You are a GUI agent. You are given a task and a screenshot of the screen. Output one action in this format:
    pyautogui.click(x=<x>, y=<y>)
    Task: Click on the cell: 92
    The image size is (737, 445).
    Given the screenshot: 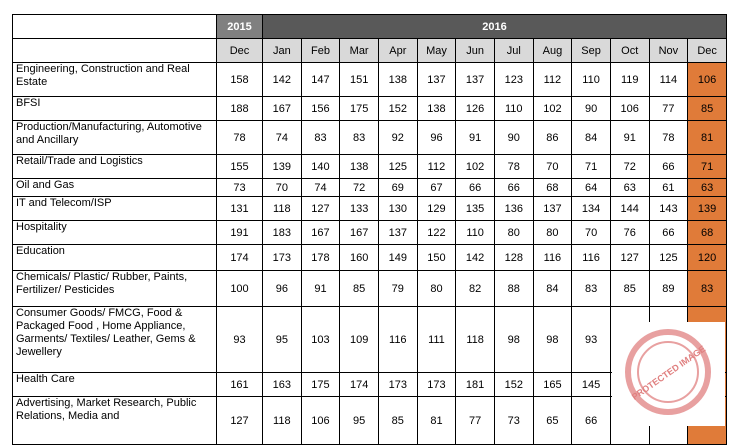 What is the action you would take?
    pyautogui.click(x=397, y=137)
    